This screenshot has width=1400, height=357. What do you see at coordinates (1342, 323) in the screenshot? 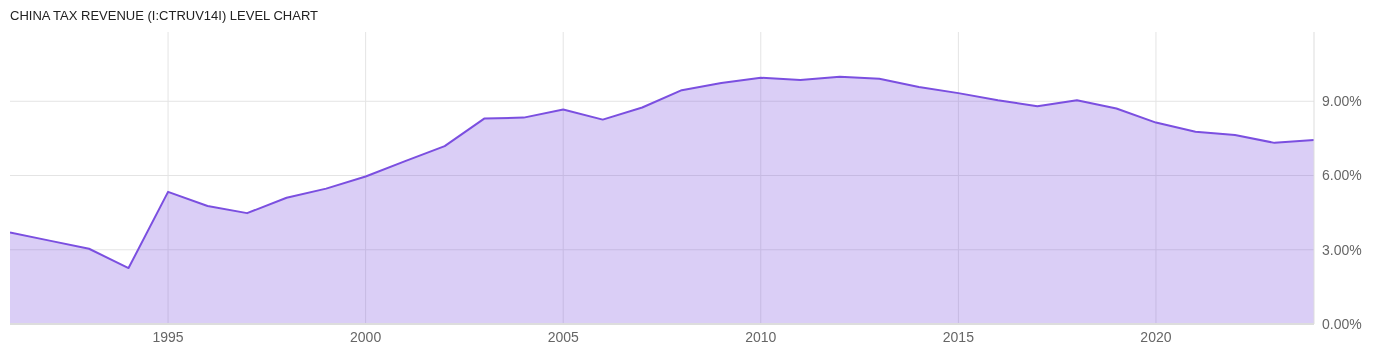
I see `y-tick-label: 0.00%` at bounding box center [1342, 323].